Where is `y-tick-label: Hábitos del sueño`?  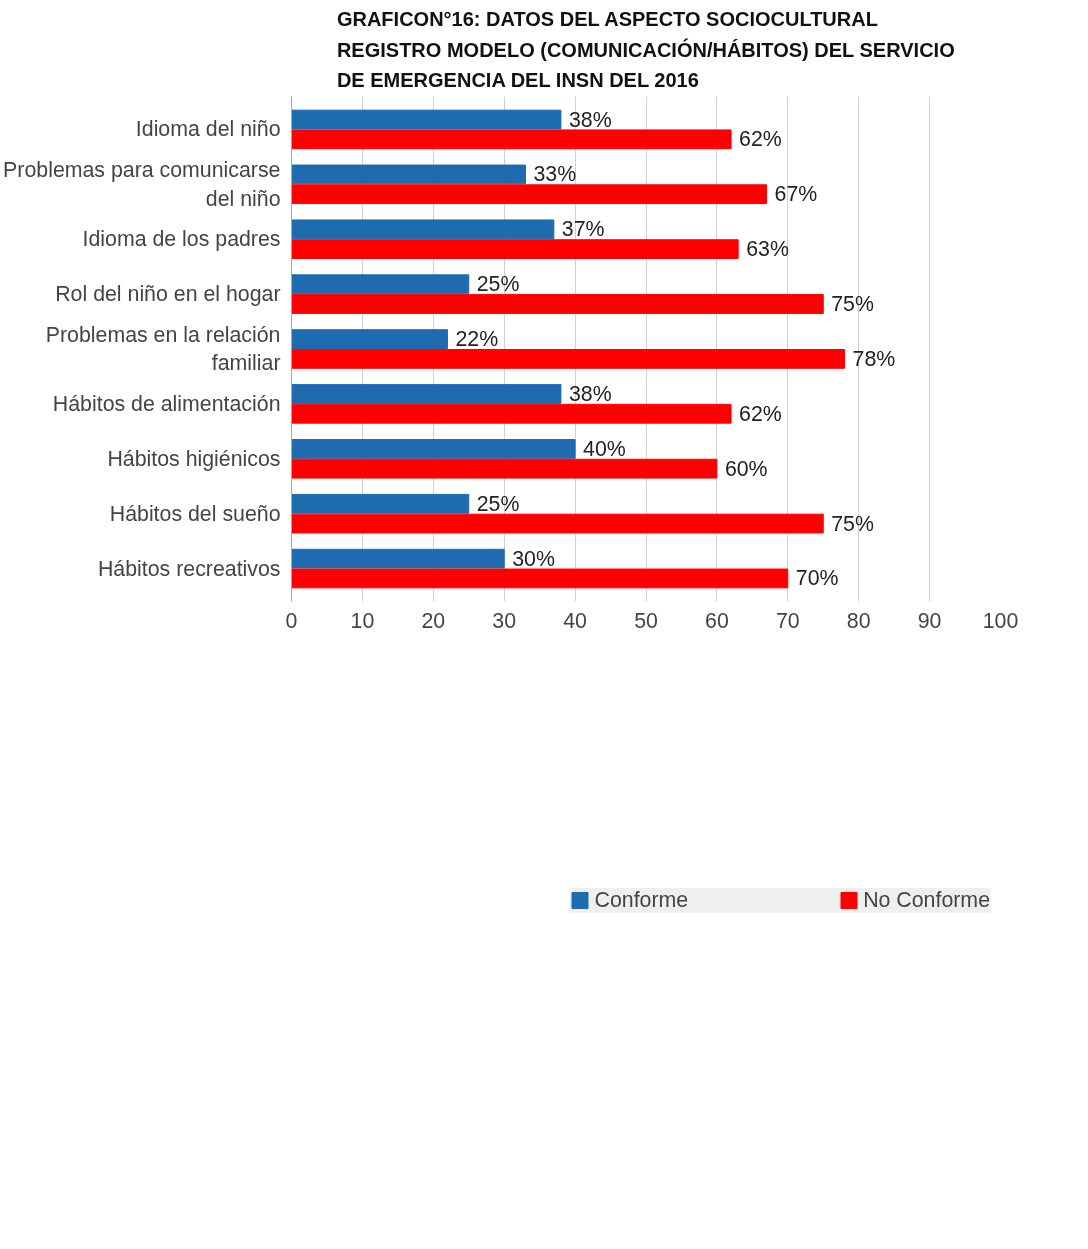 y-tick-label: Hábitos del sueño is located at coordinates (195, 513).